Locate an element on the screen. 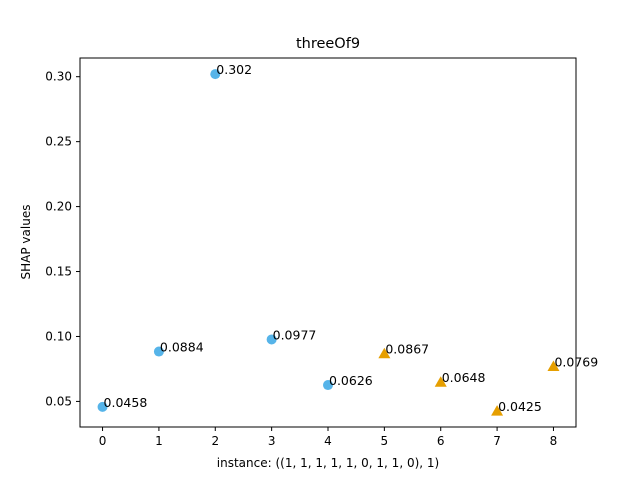 This screenshot has height=480, width=640. x-tick-label: 5 is located at coordinates (385, 441).